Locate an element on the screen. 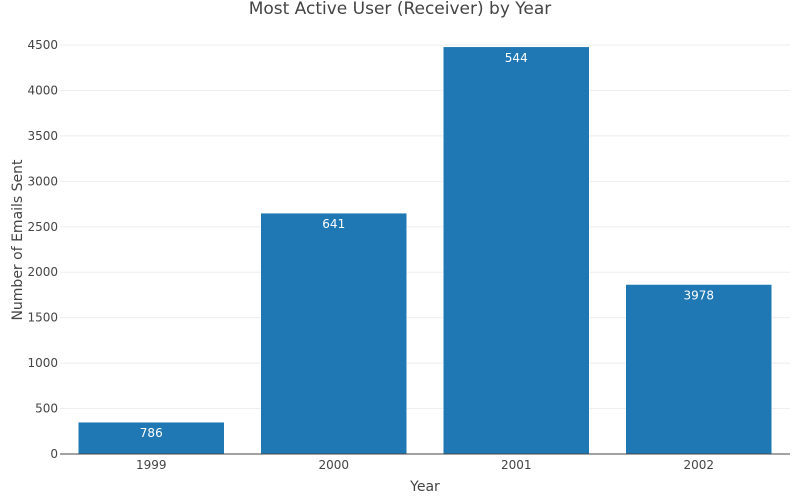 This screenshot has width=800, height=498. y-axis-ticks: 0 500 1000 1500 2000 2500 3000 3500 4000 4500 is located at coordinates (42, 249).